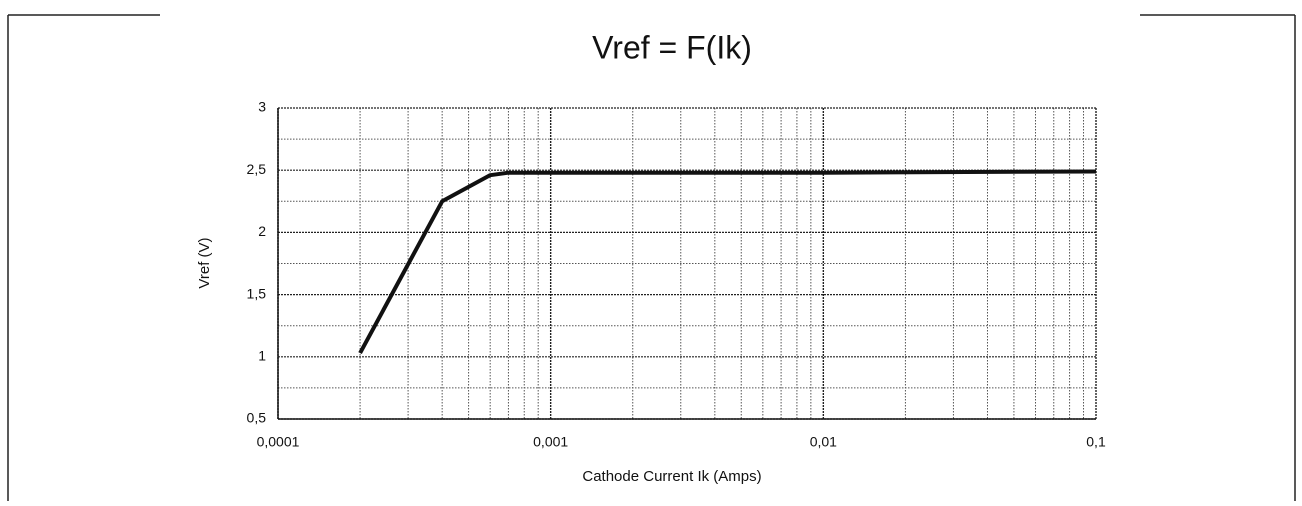 The width and height of the screenshot is (1302, 506). Describe the element at coordinates (262, 231) in the screenshot. I see `y-tick-label: 2` at that location.